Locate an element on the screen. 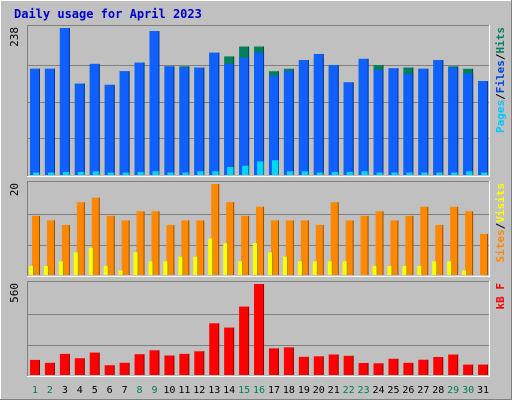  day-tick-label: 1 is located at coordinates (35, 390).